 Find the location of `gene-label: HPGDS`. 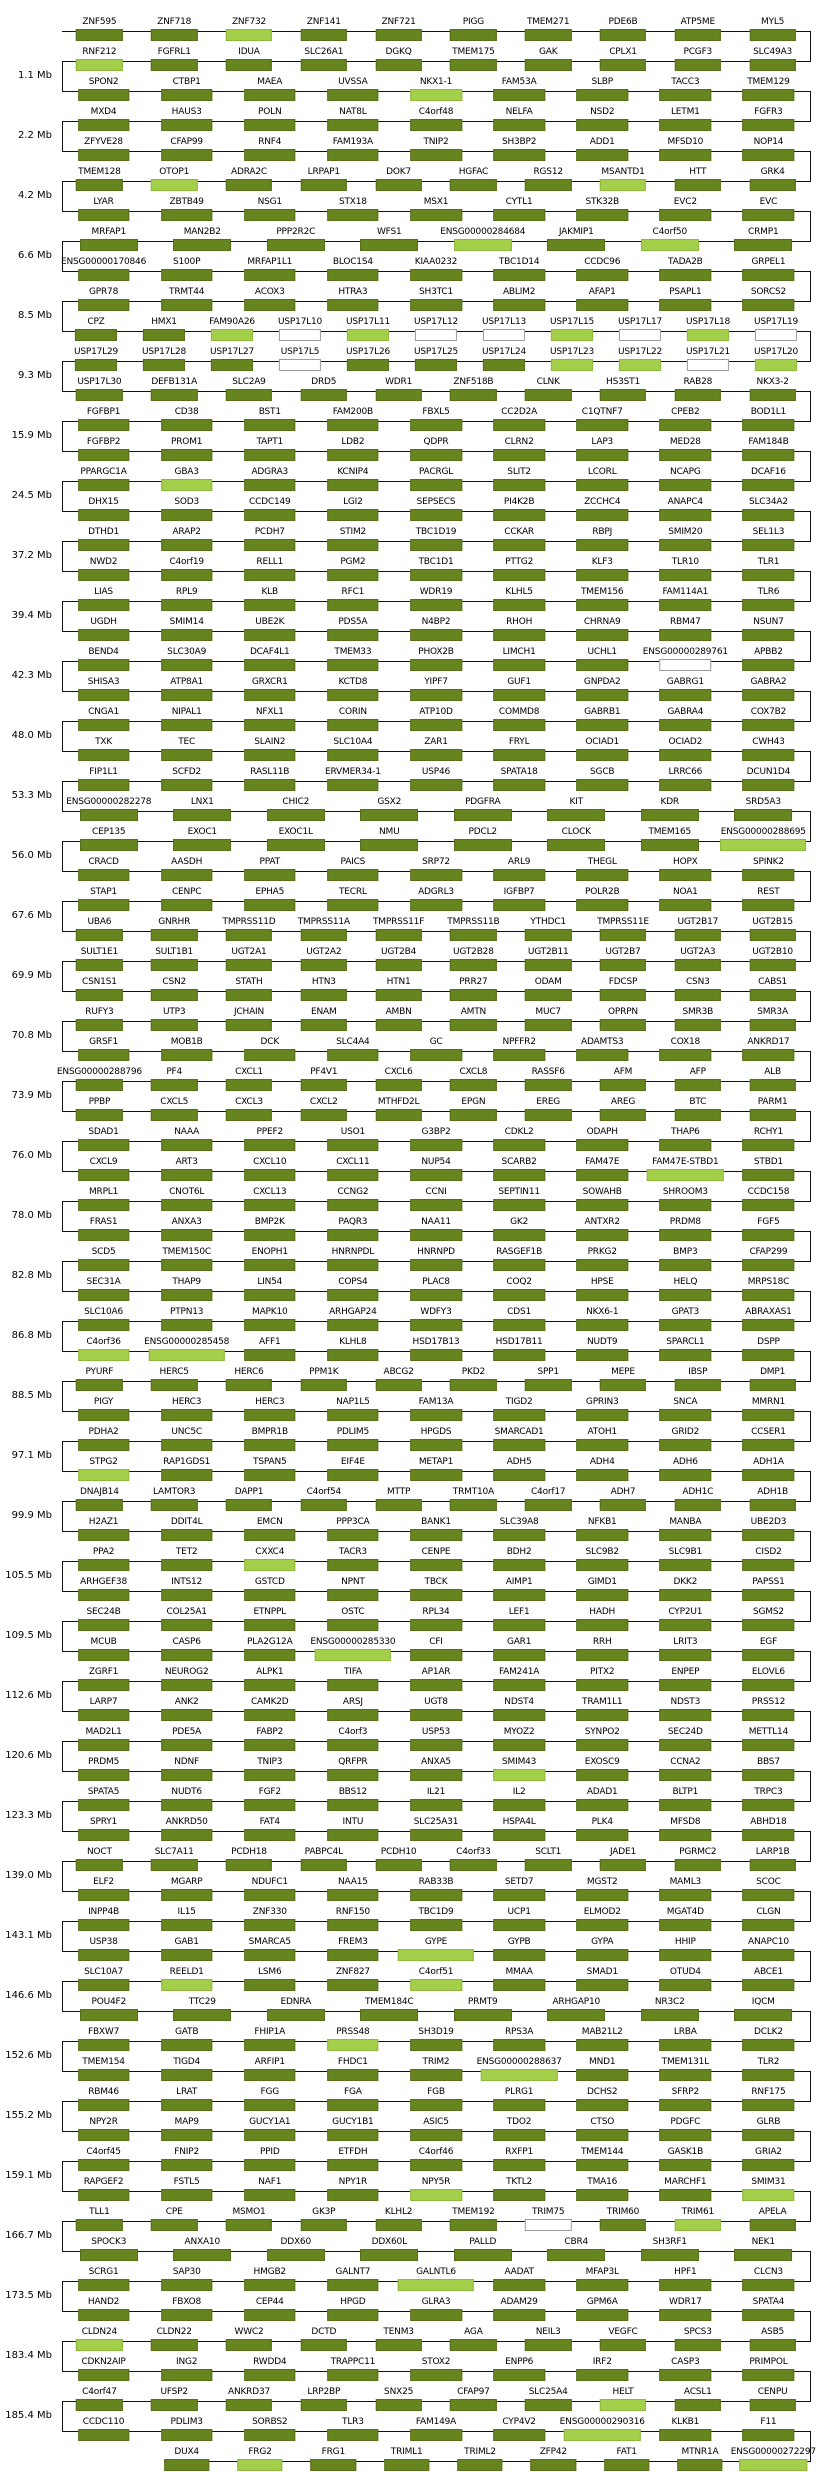

gene-label: HPGDS is located at coordinates (436, 1432).